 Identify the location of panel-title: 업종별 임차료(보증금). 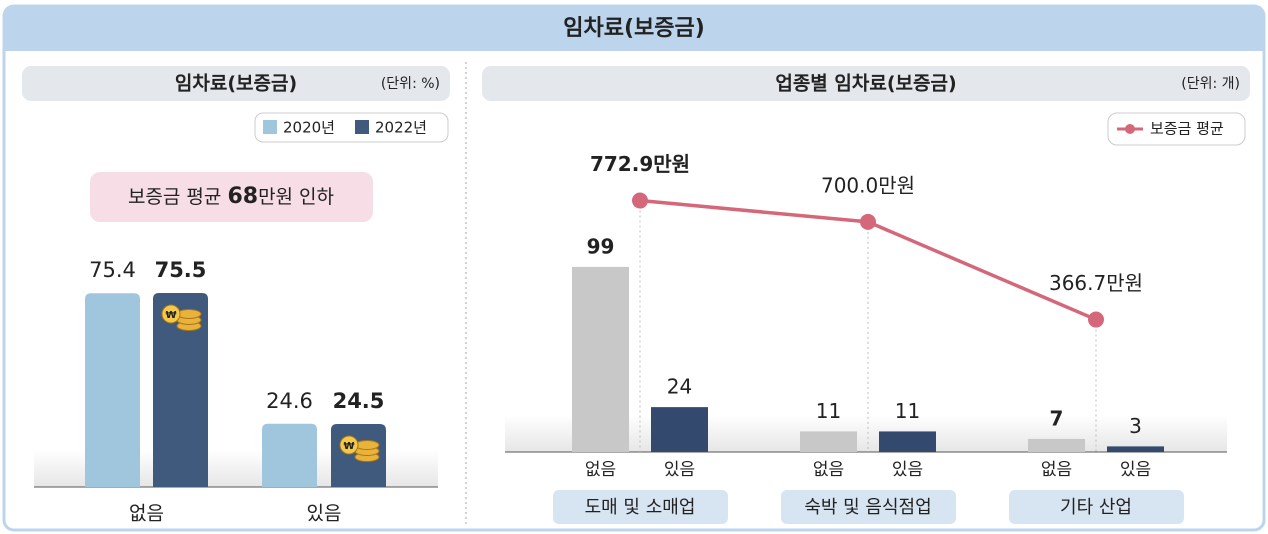
(865, 84).